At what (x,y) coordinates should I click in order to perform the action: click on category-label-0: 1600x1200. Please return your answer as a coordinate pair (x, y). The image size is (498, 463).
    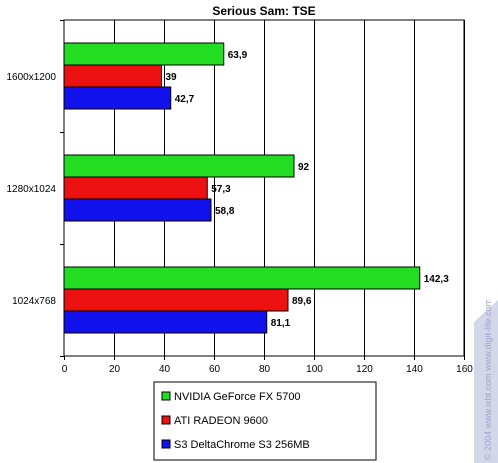
    Looking at the image, I should click on (32, 77).